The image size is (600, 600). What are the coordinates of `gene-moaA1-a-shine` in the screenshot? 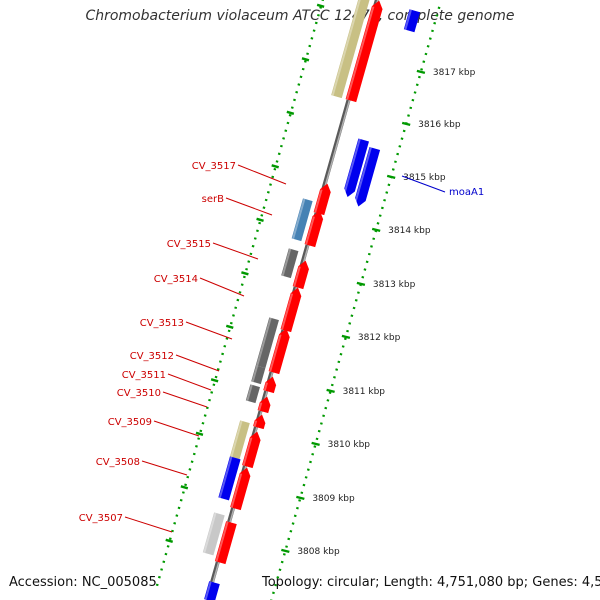 It's located at (351, 167).